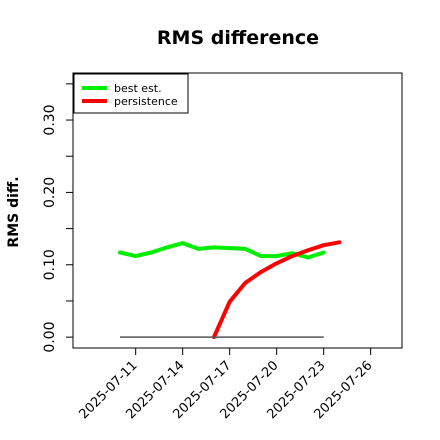 This screenshot has width=440, height=440. What do you see at coordinates (138, 88) in the screenshot?
I see `legend-label: best est.` at bounding box center [138, 88].